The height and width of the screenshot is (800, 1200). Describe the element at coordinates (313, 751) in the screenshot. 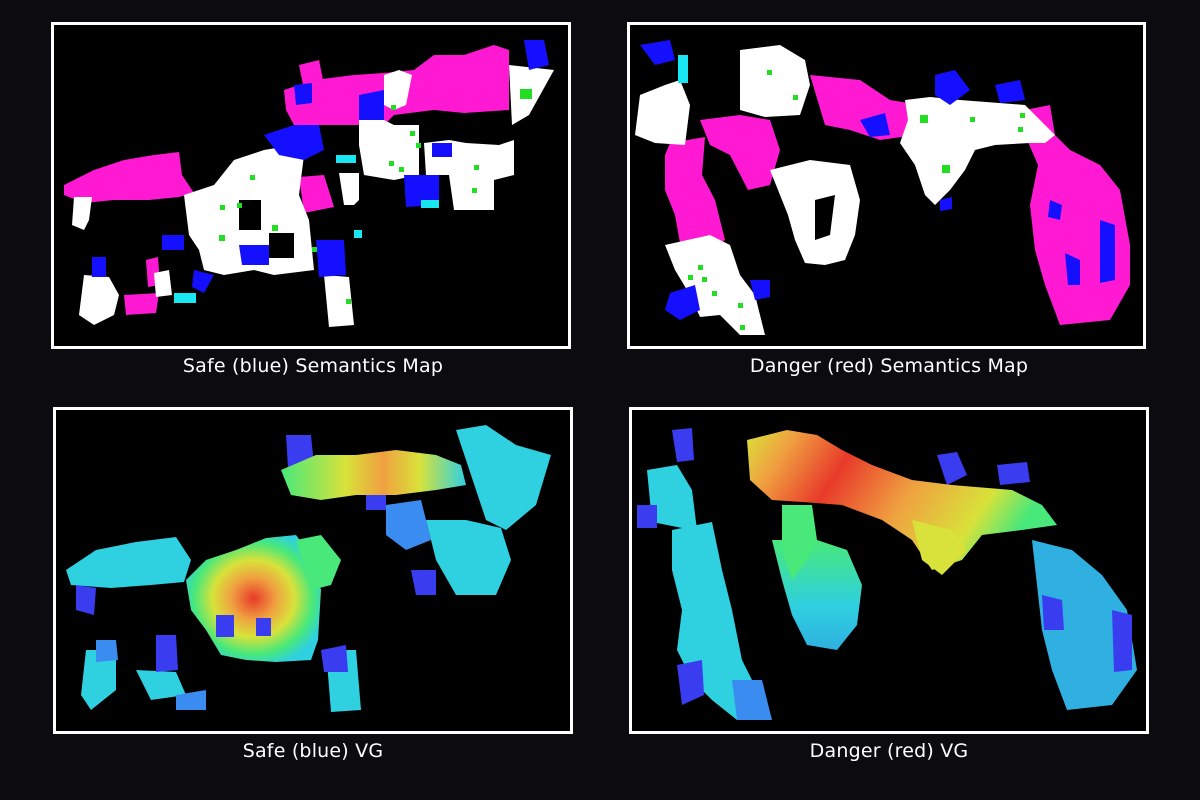

I see `safe-vg-caption: Safe (blue) VG` at that location.